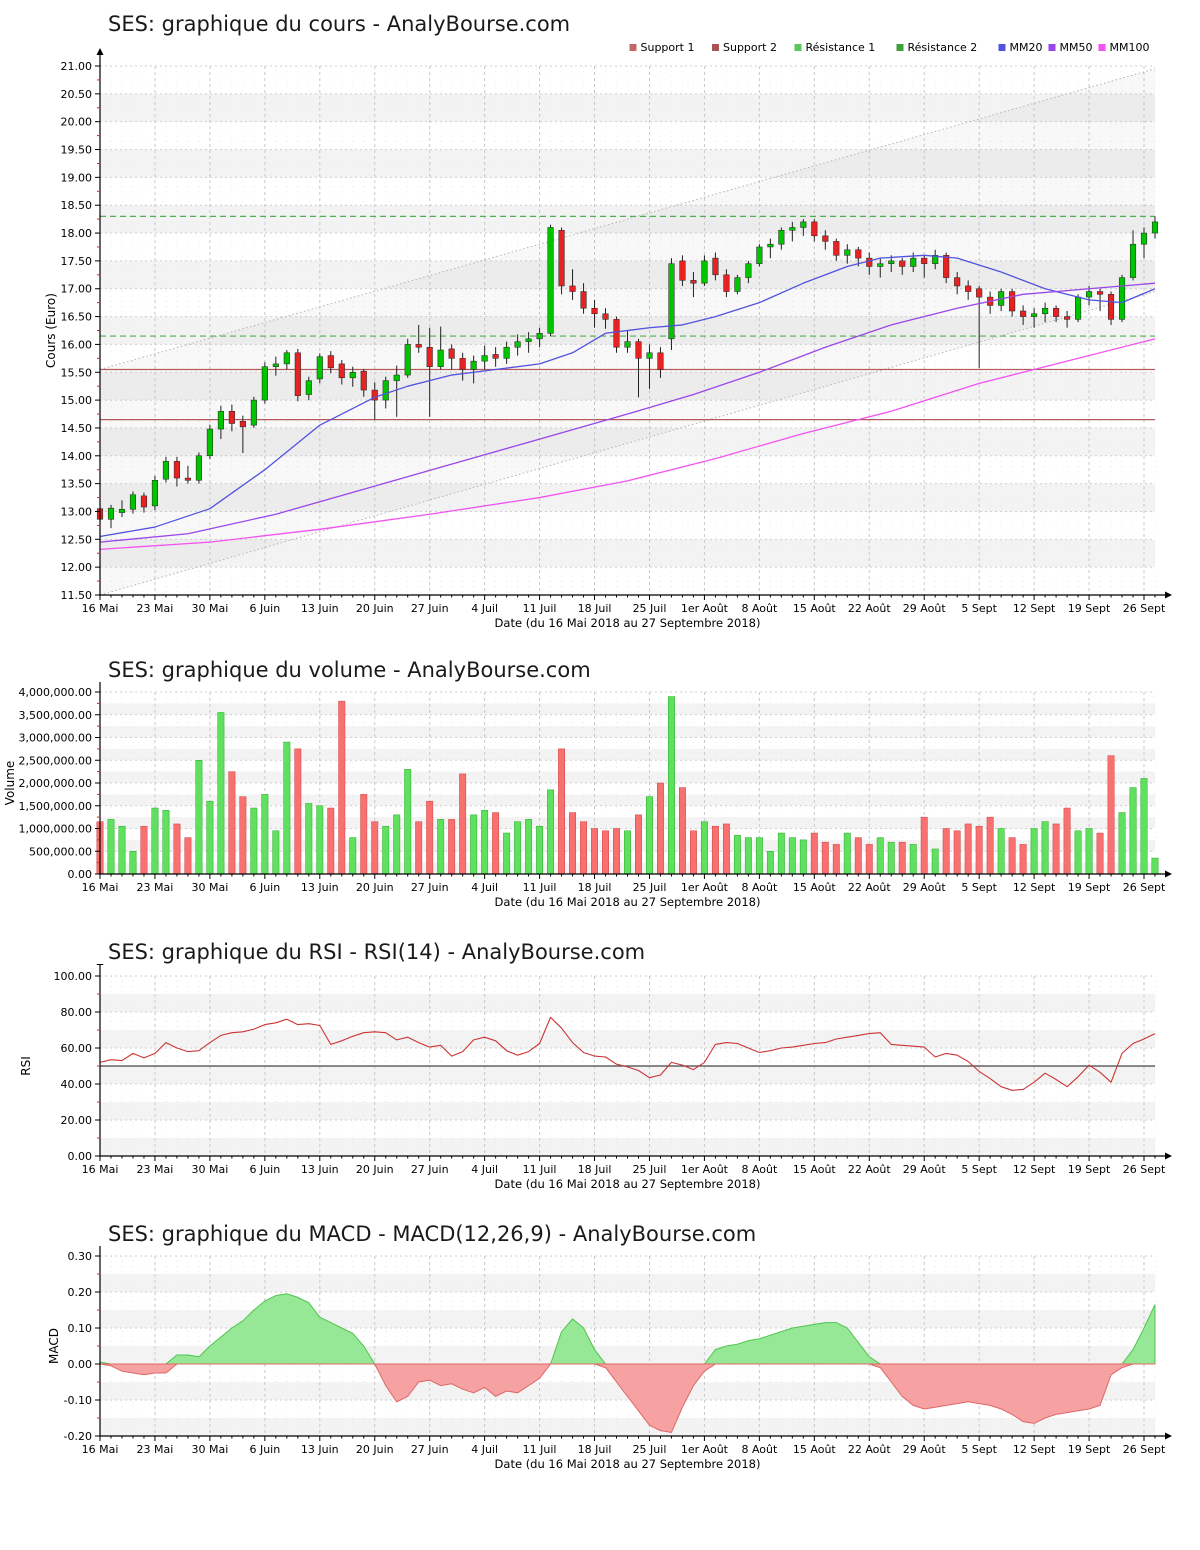 This screenshot has width=1200, height=1550. I want to click on legend-item: Support 2, so click(744, 47).